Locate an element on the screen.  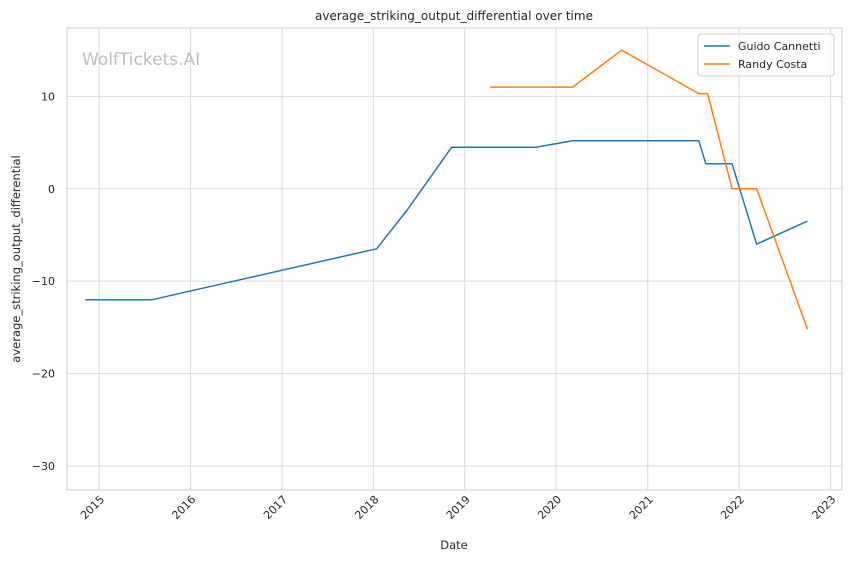
legend-box is located at coordinates (766, 55).